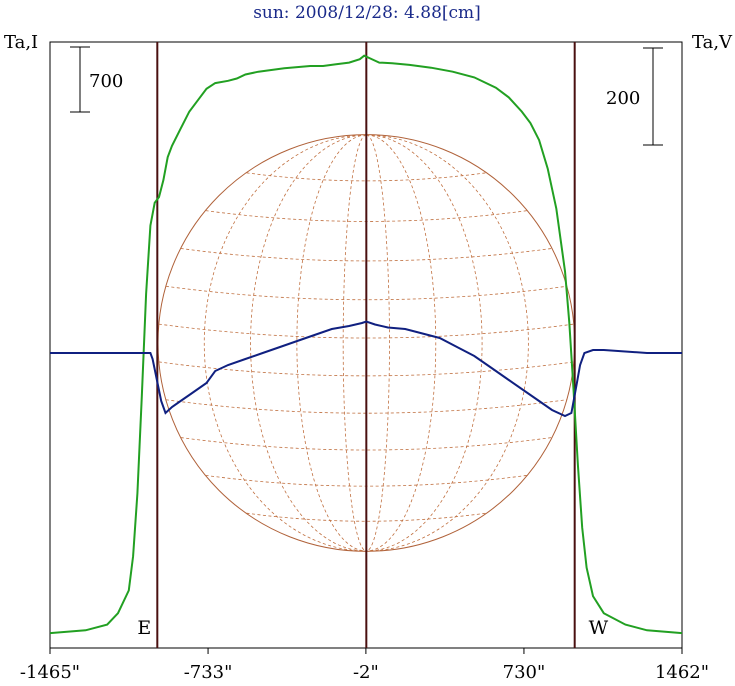  I want to click on series-line-ta-v, so click(366, 369).